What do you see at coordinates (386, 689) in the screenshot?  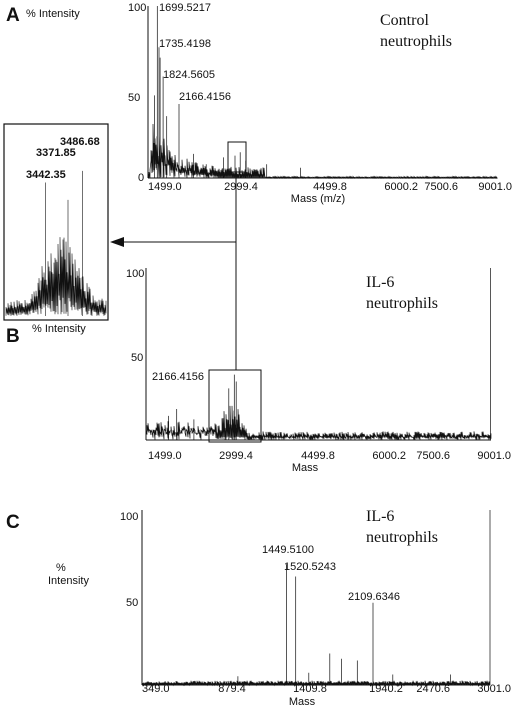 I see `panel-c-xtick-4: 1940.2` at bounding box center [386, 689].